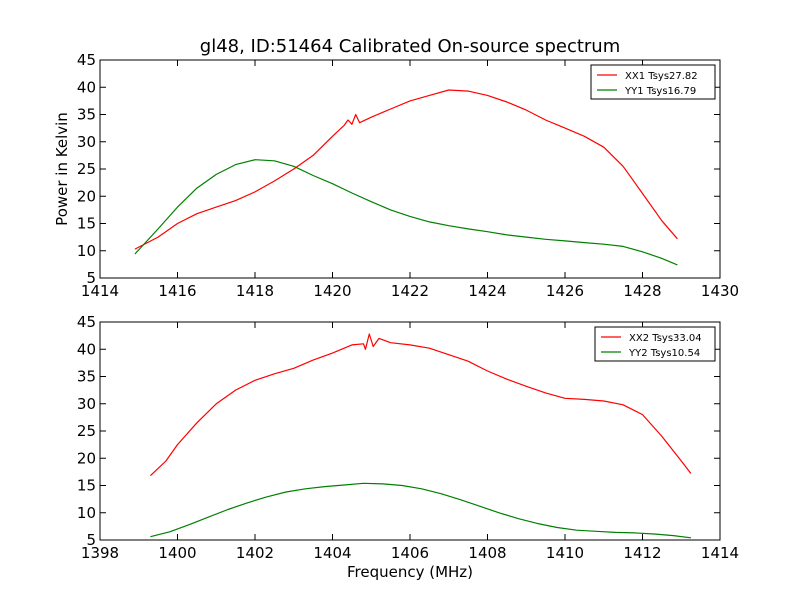 The height and width of the screenshot is (600, 800). I want to click on x-tick-label: 1400, so click(177, 553).